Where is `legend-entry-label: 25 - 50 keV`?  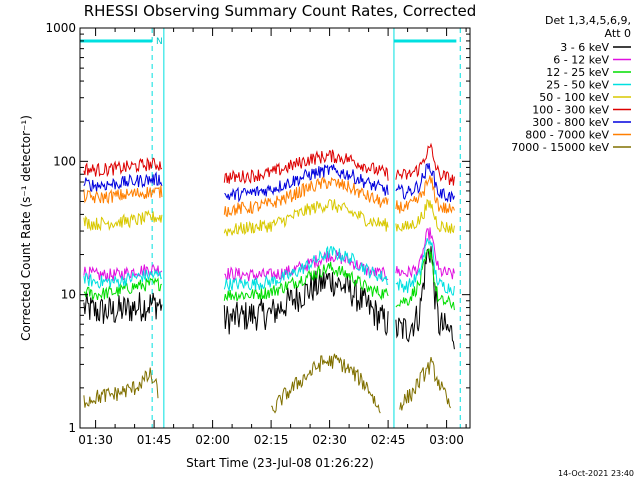 legend-entry-label: 25 - 50 keV is located at coordinates (577, 85).